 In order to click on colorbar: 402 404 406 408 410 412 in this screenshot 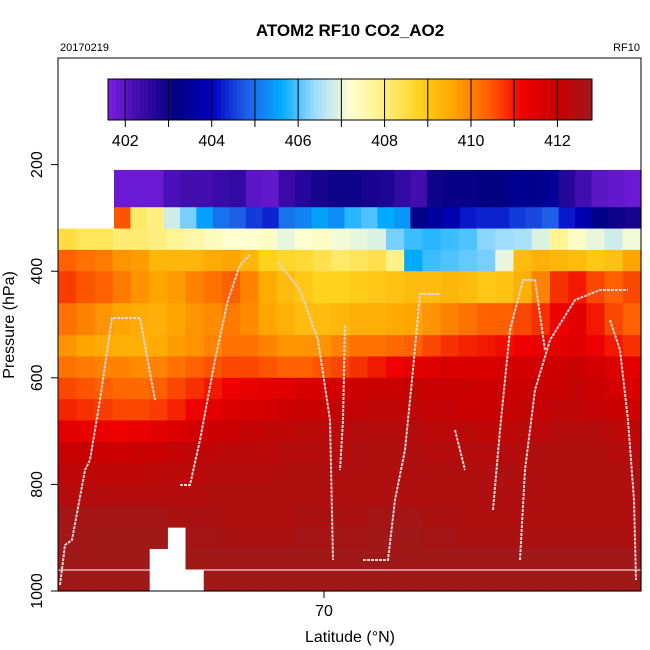, I will do `click(350, 114)`.